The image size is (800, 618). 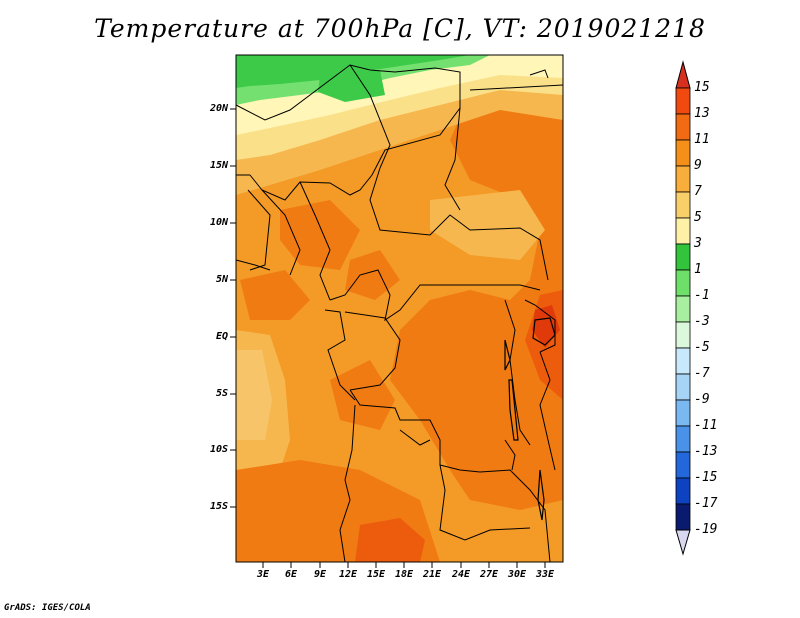 What do you see at coordinates (706, 425) in the screenshot?
I see `colorbar-label-m11: -11` at bounding box center [706, 425].